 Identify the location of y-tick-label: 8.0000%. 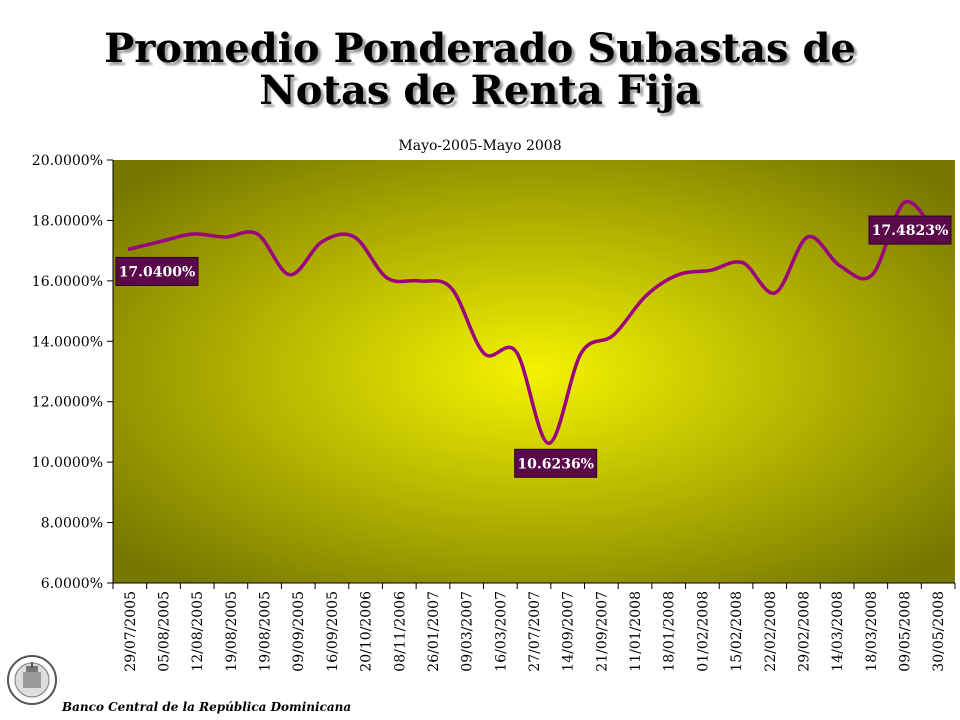
(72, 524).